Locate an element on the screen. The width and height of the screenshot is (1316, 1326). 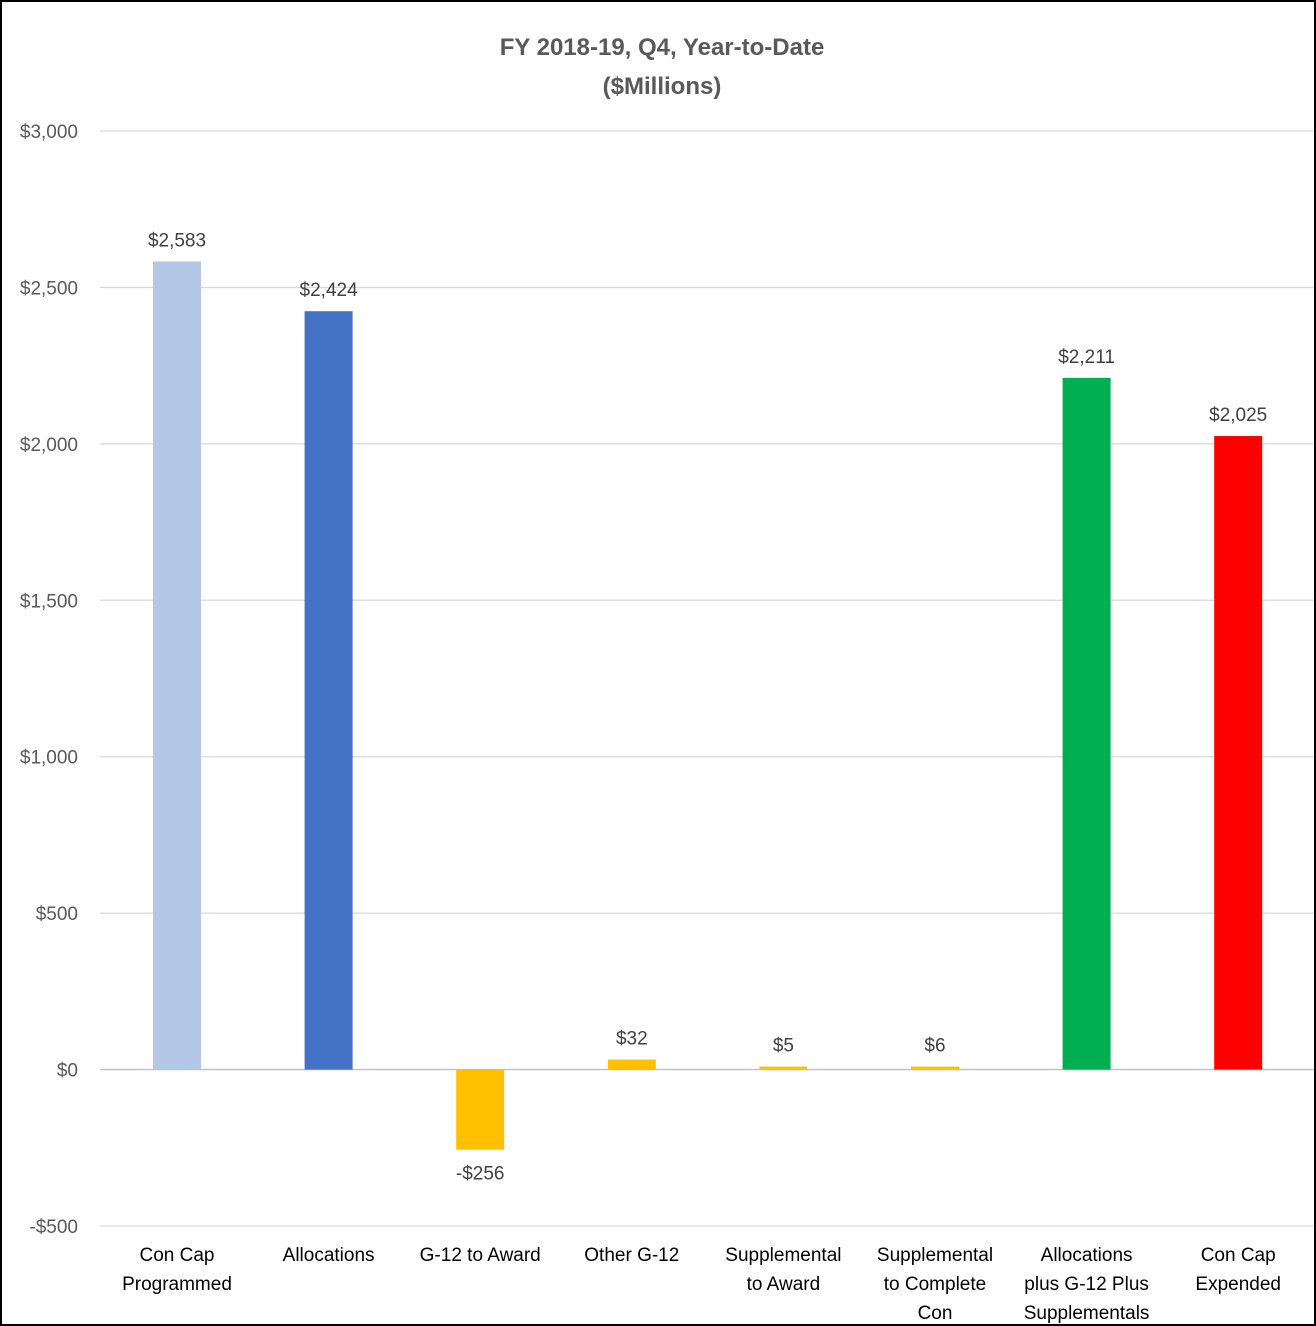
x-category-line: Expended is located at coordinates (1238, 1284).